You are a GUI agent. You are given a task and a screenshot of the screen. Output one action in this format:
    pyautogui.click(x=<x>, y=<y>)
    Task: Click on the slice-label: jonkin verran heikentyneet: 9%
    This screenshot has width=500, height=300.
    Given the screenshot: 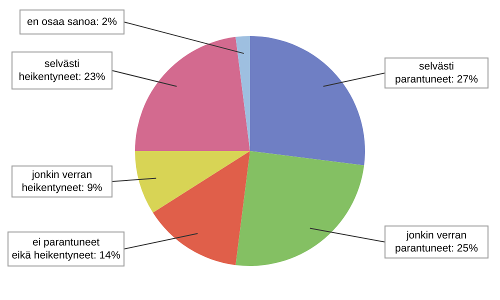 What is the action you would take?
    pyautogui.click(x=62, y=181)
    